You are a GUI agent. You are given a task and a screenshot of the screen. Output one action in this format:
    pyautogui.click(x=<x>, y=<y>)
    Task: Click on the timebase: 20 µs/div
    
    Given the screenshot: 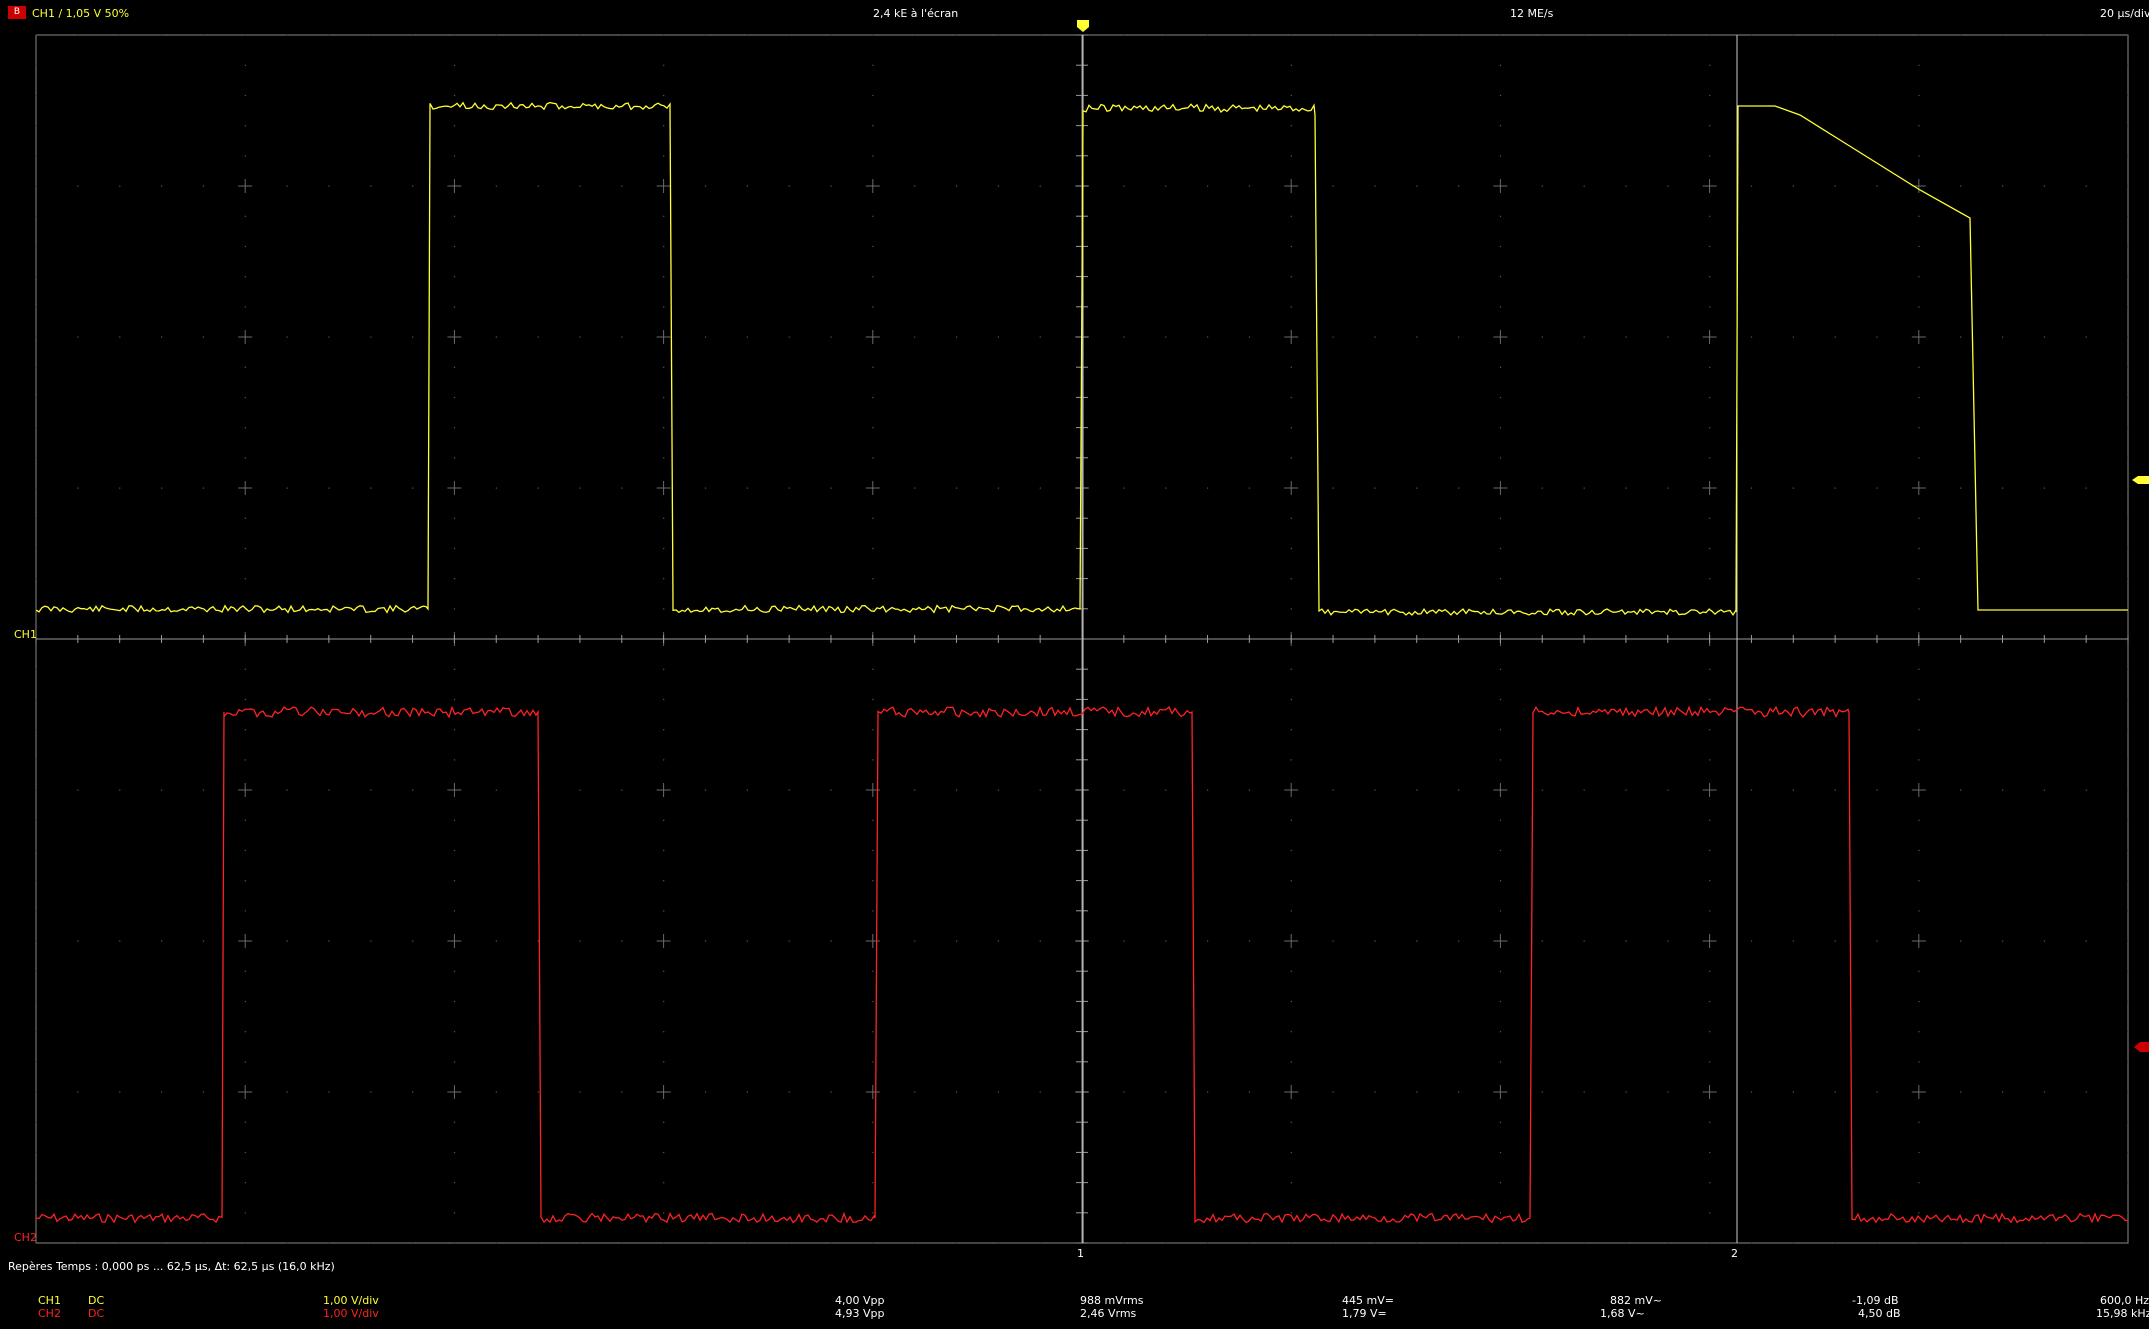 What is the action you would take?
    pyautogui.click(x=2124, y=13)
    